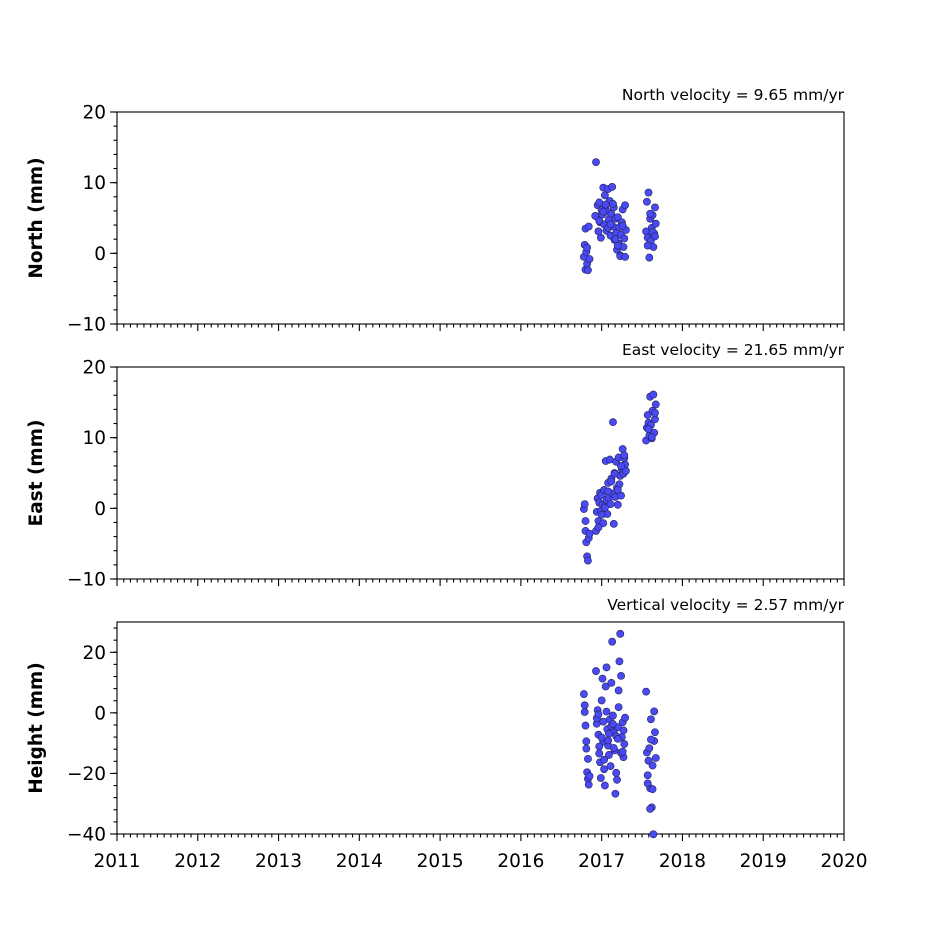  What do you see at coordinates (278, 861) in the screenshot?
I see `height-x-tick-label: 2013` at bounding box center [278, 861].